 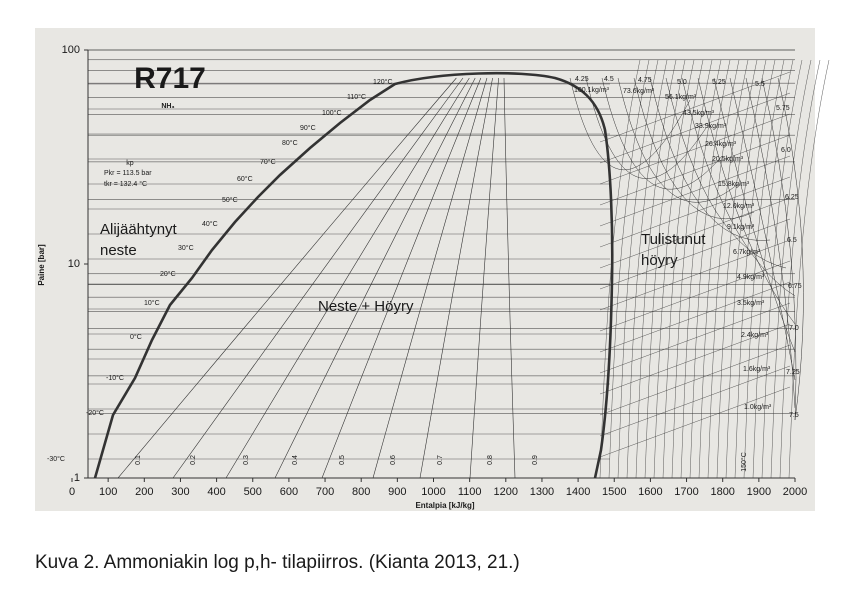 What do you see at coordinates (128, 173) in the screenshot?
I see `critical-pressure: Pkr = 113.5 bar` at bounding box center [128, 173].